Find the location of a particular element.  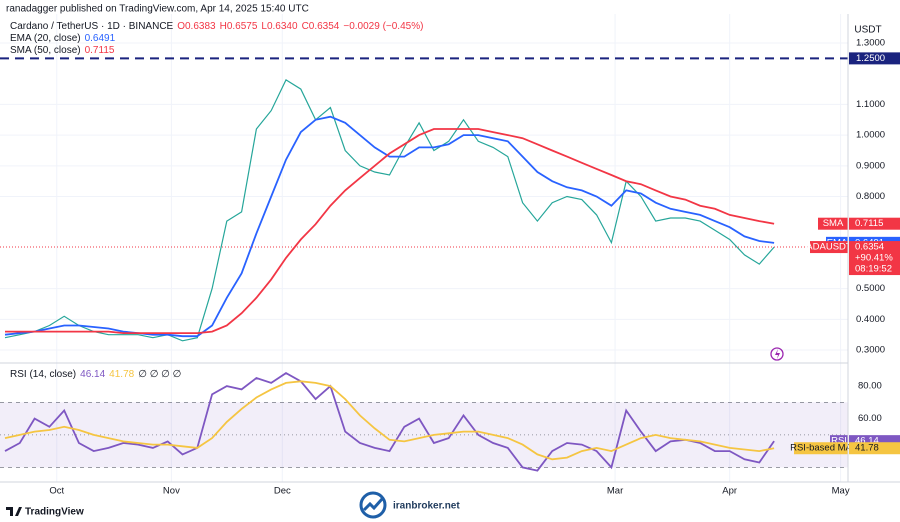

price-change: −0.0029 (−0.45%) is located at coordinates (383, 26).